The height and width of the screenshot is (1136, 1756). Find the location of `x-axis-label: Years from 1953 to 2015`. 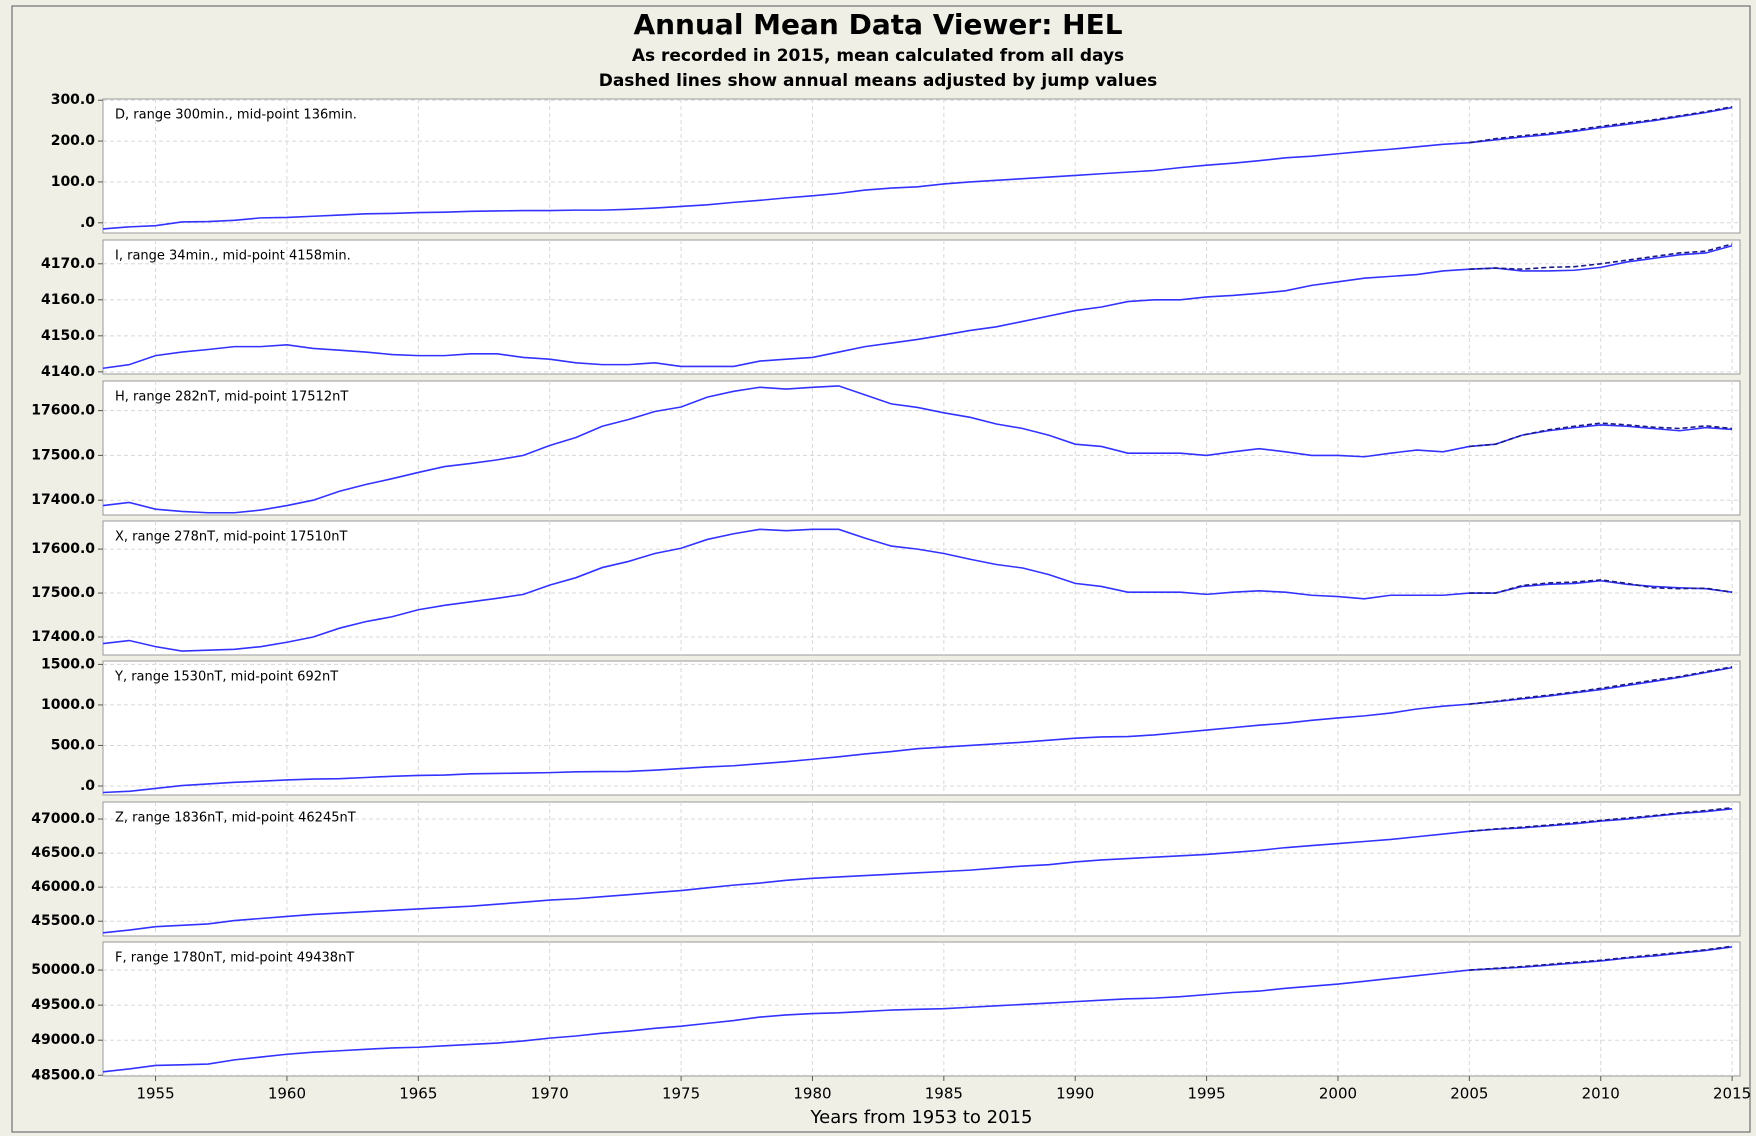

x-axis-label: Years from 1953 to 2015 is located at coordinates (921, 1117).